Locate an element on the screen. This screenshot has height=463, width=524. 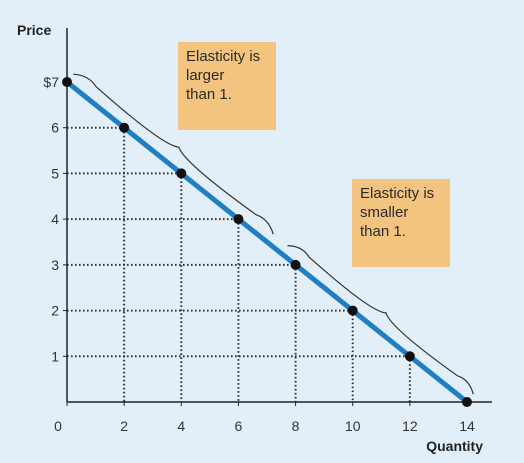
x-tick-label: 2 is located at coordinates (124, 426).